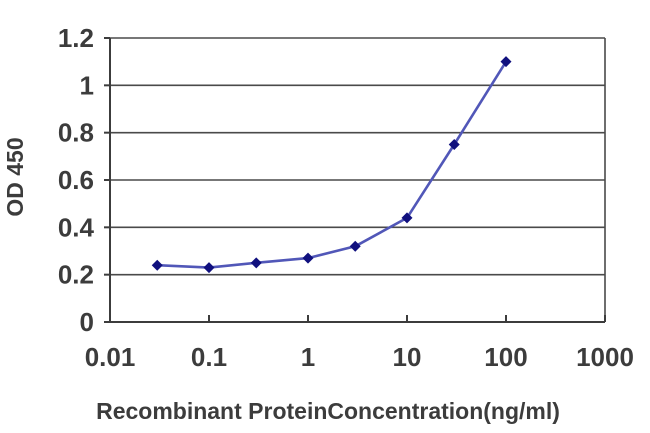  I want to click on x-tick-label: 10, so click(407, 357).